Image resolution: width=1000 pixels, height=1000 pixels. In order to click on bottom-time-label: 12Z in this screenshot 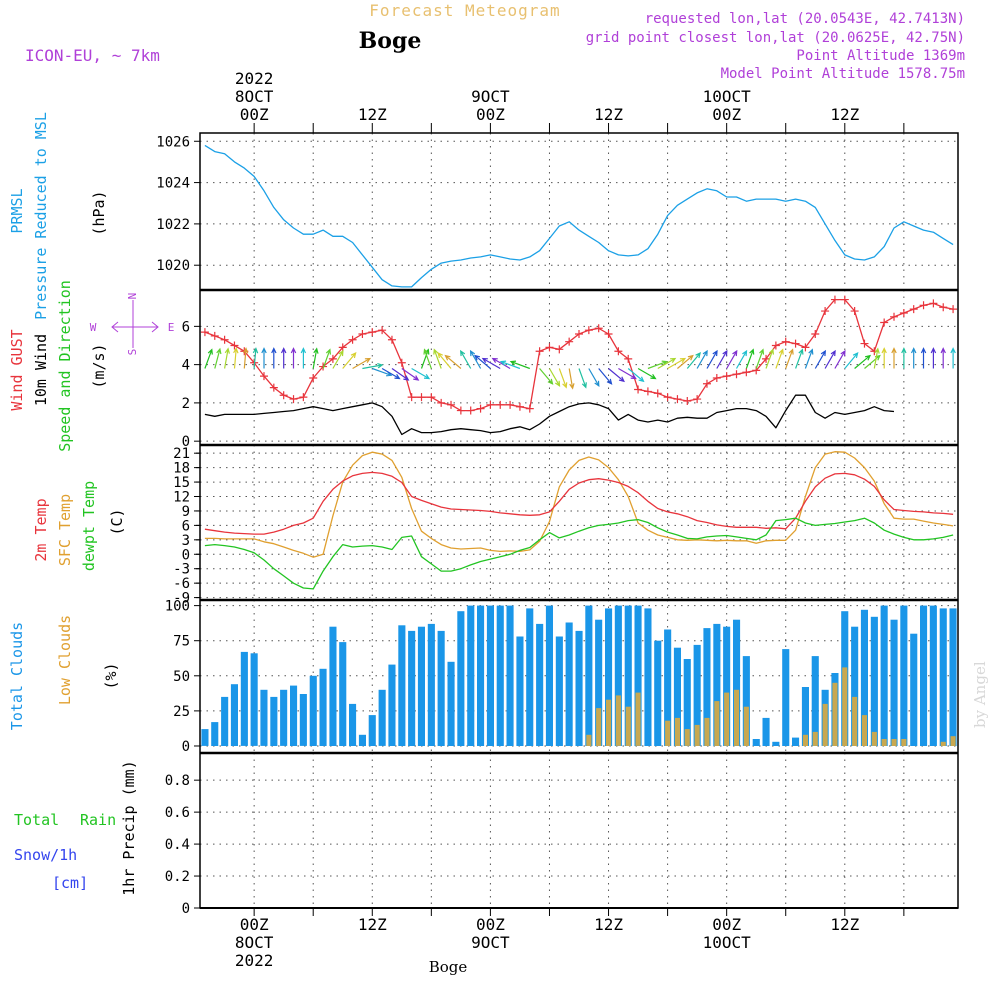, I will do `click(844, 924)`.